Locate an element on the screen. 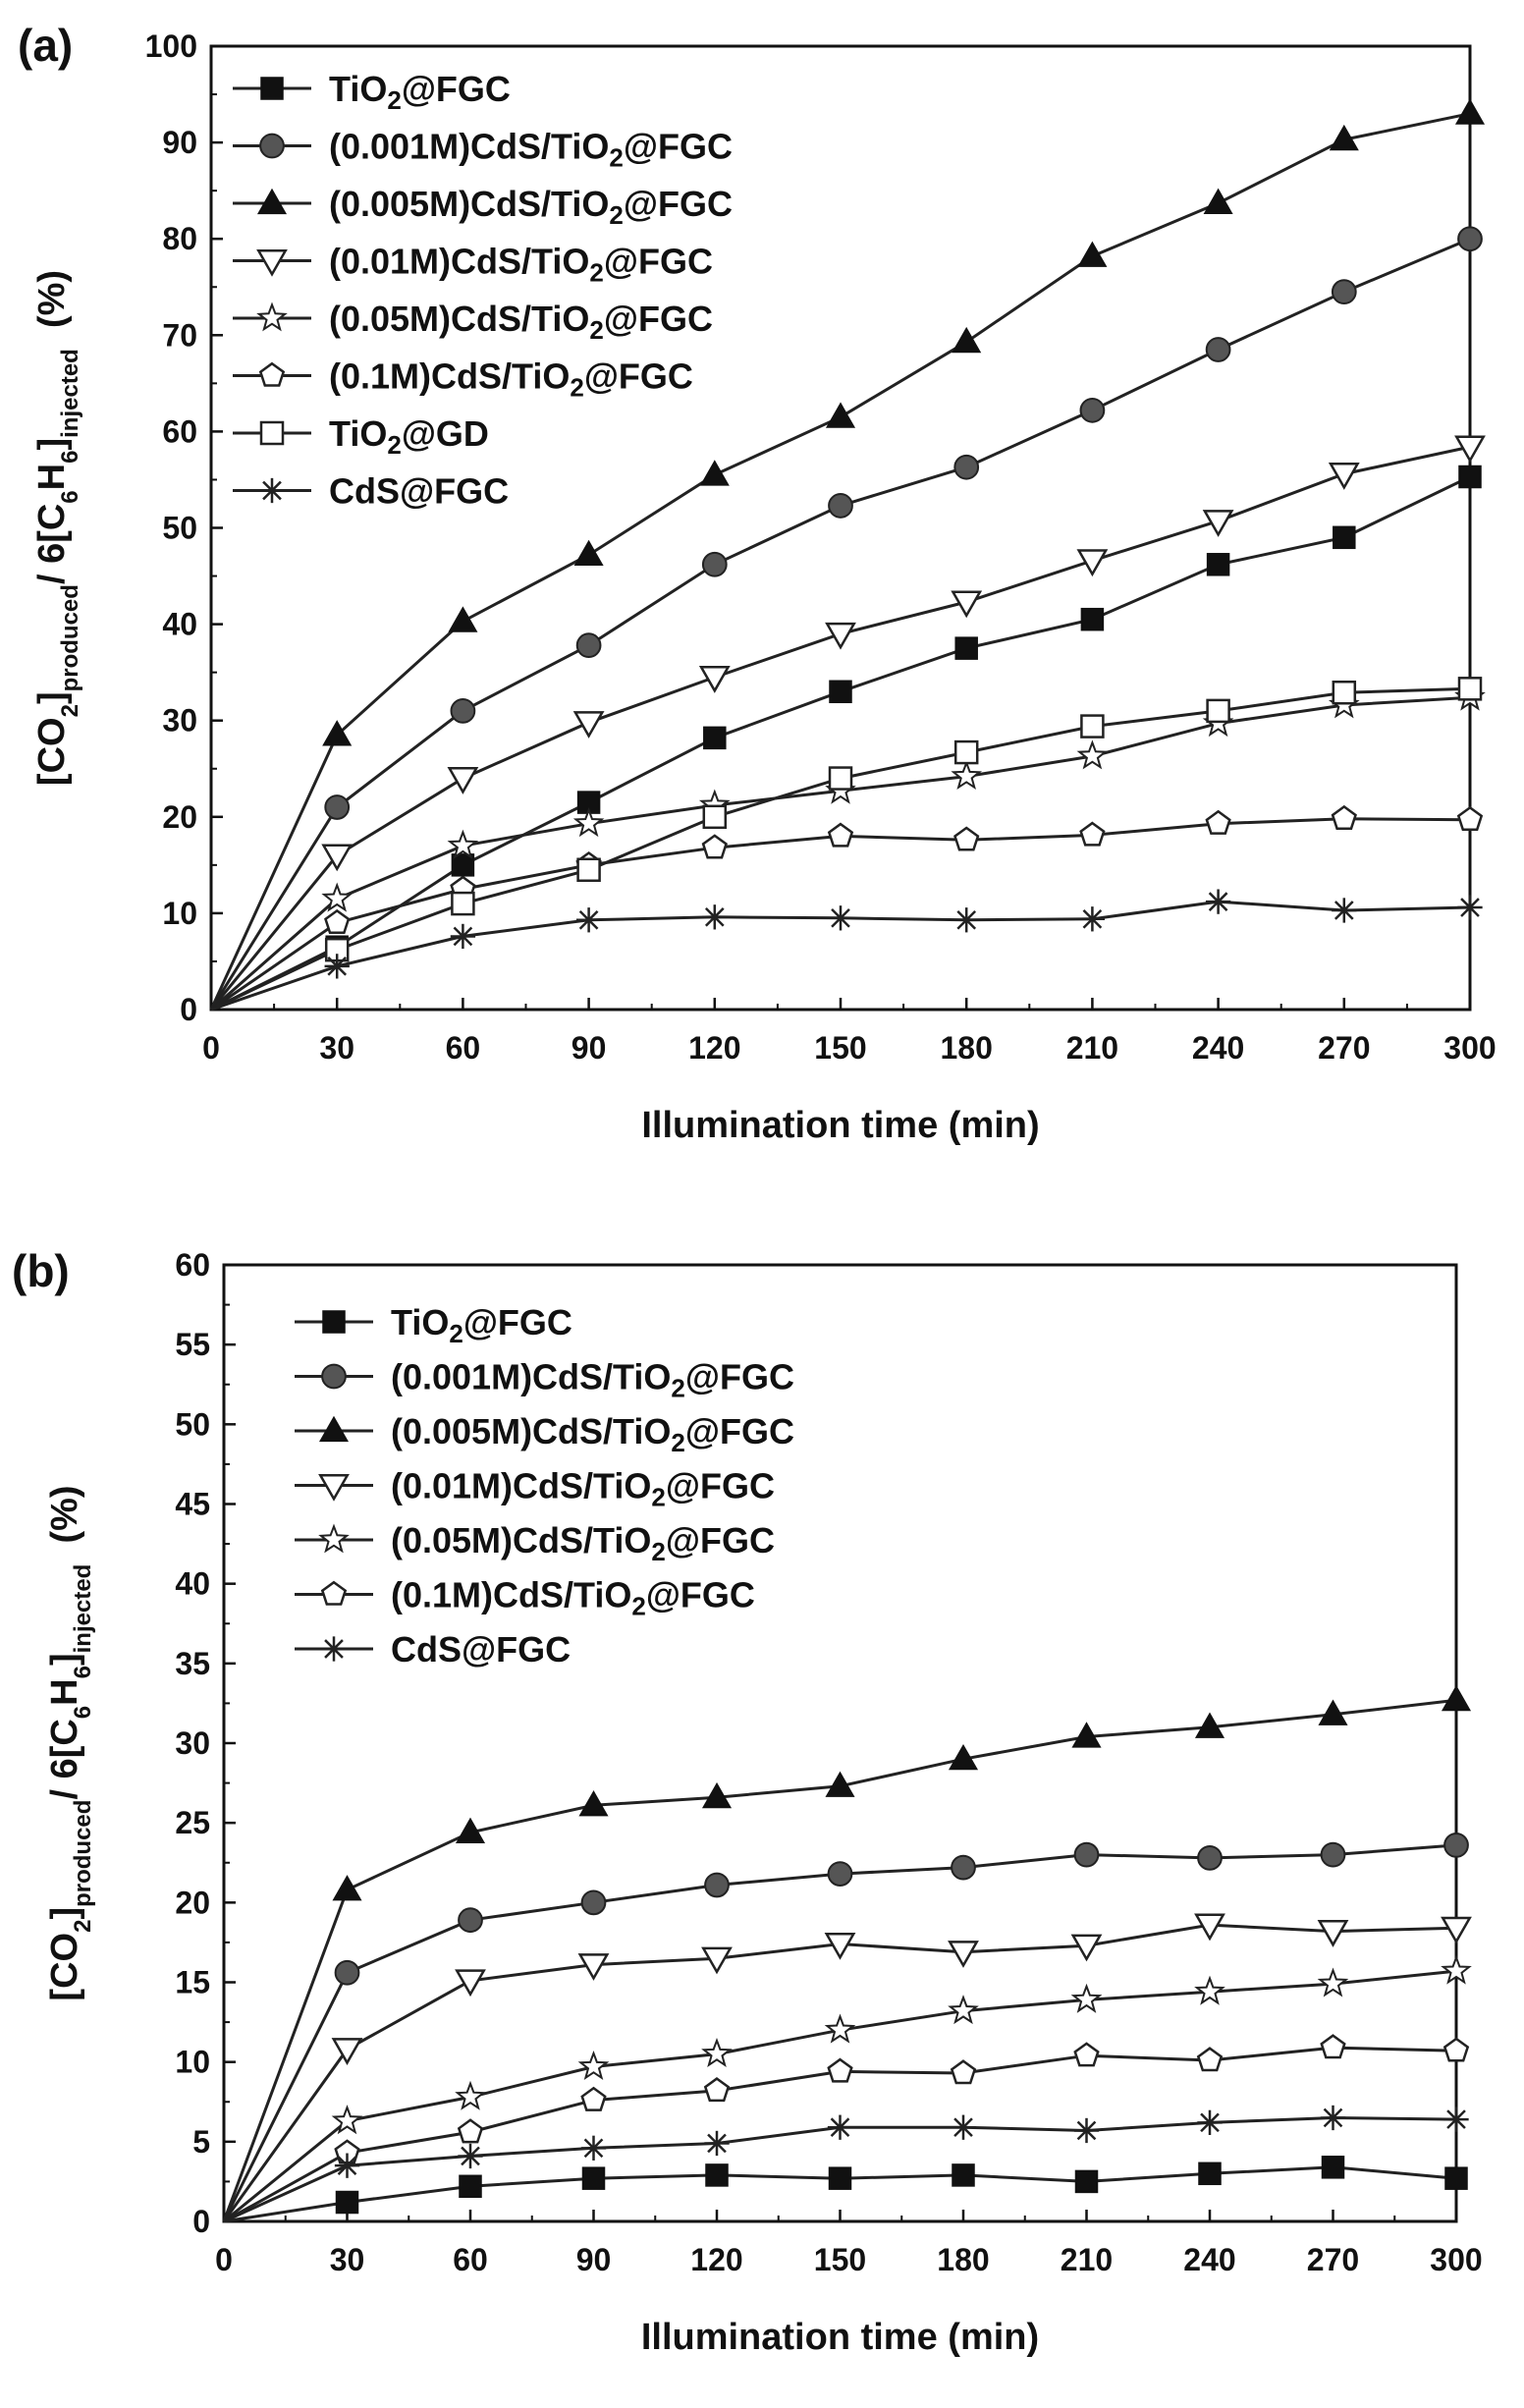 The width and height of the screenshot is (1524, 2408). a-series-line-tio2-gd is located at coordinates (840, 849).